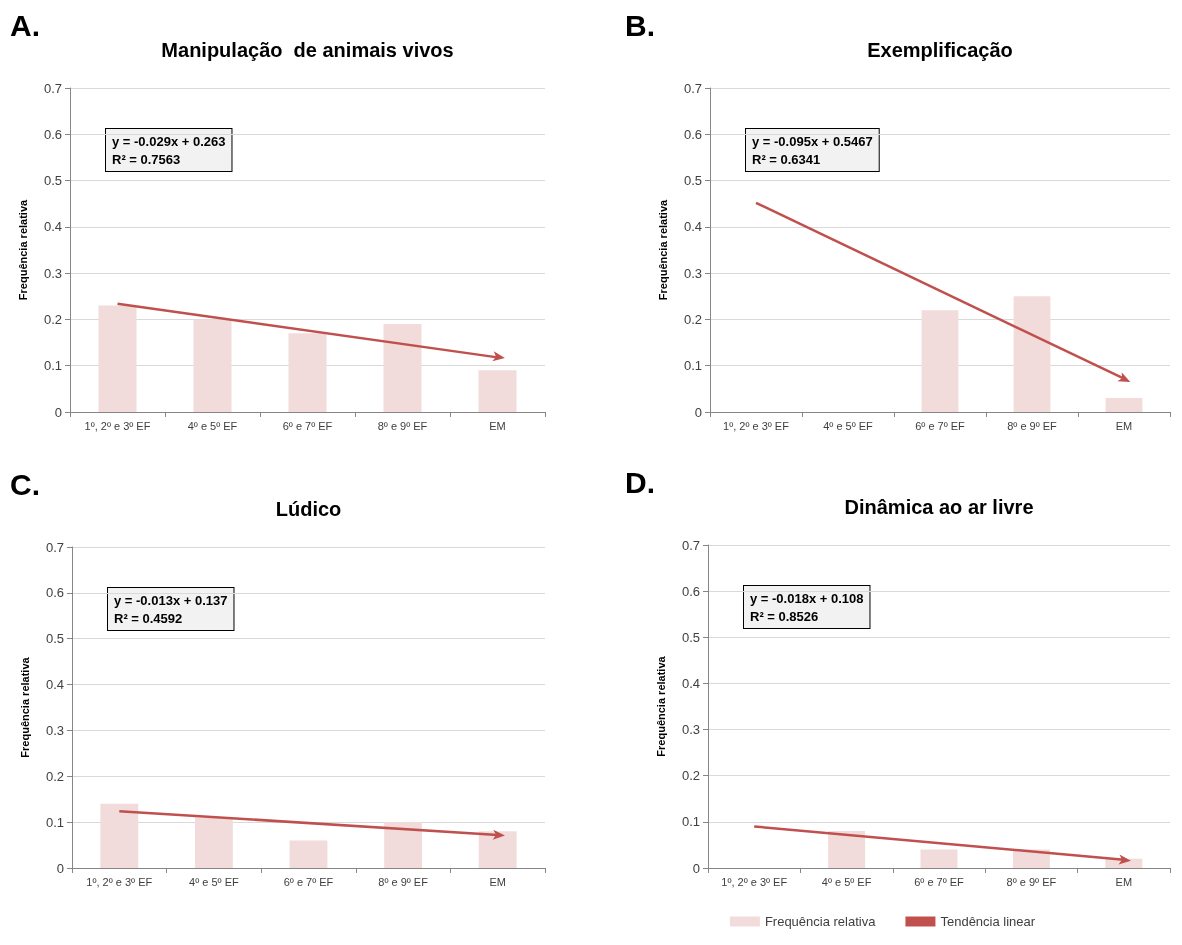 The width and height of the screenshot is (1182, 945). I want to click on text: B., so click(640, 25).